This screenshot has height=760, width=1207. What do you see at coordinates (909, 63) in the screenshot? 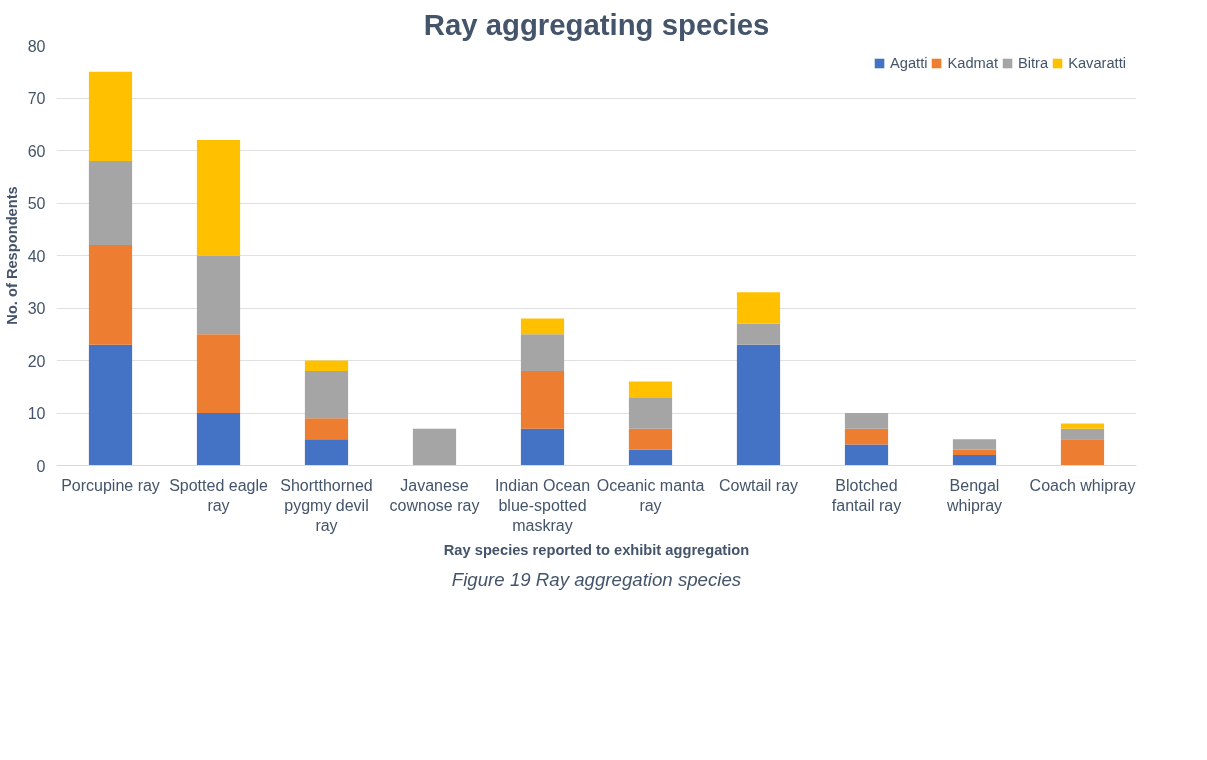
I see `legend-label: Agatti` at bounding box center [909, 63].